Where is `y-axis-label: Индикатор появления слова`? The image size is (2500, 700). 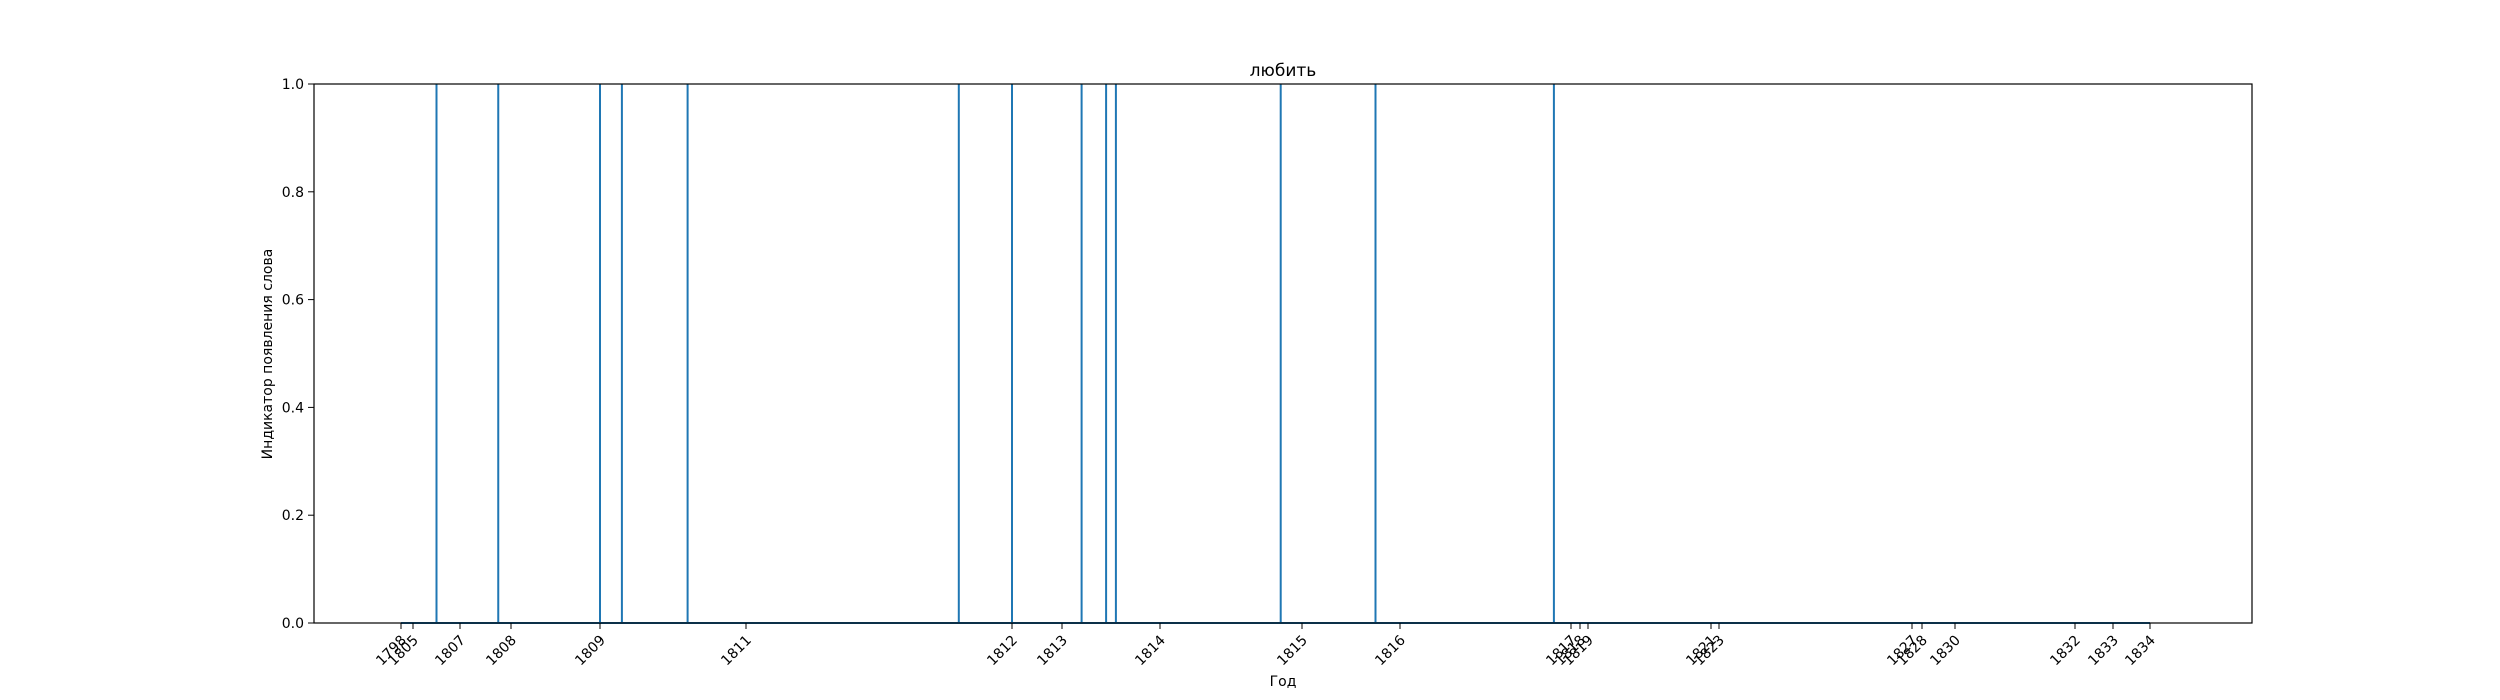 y-axis-label: Индикатор появления слова is located at coordinates (268, 354).